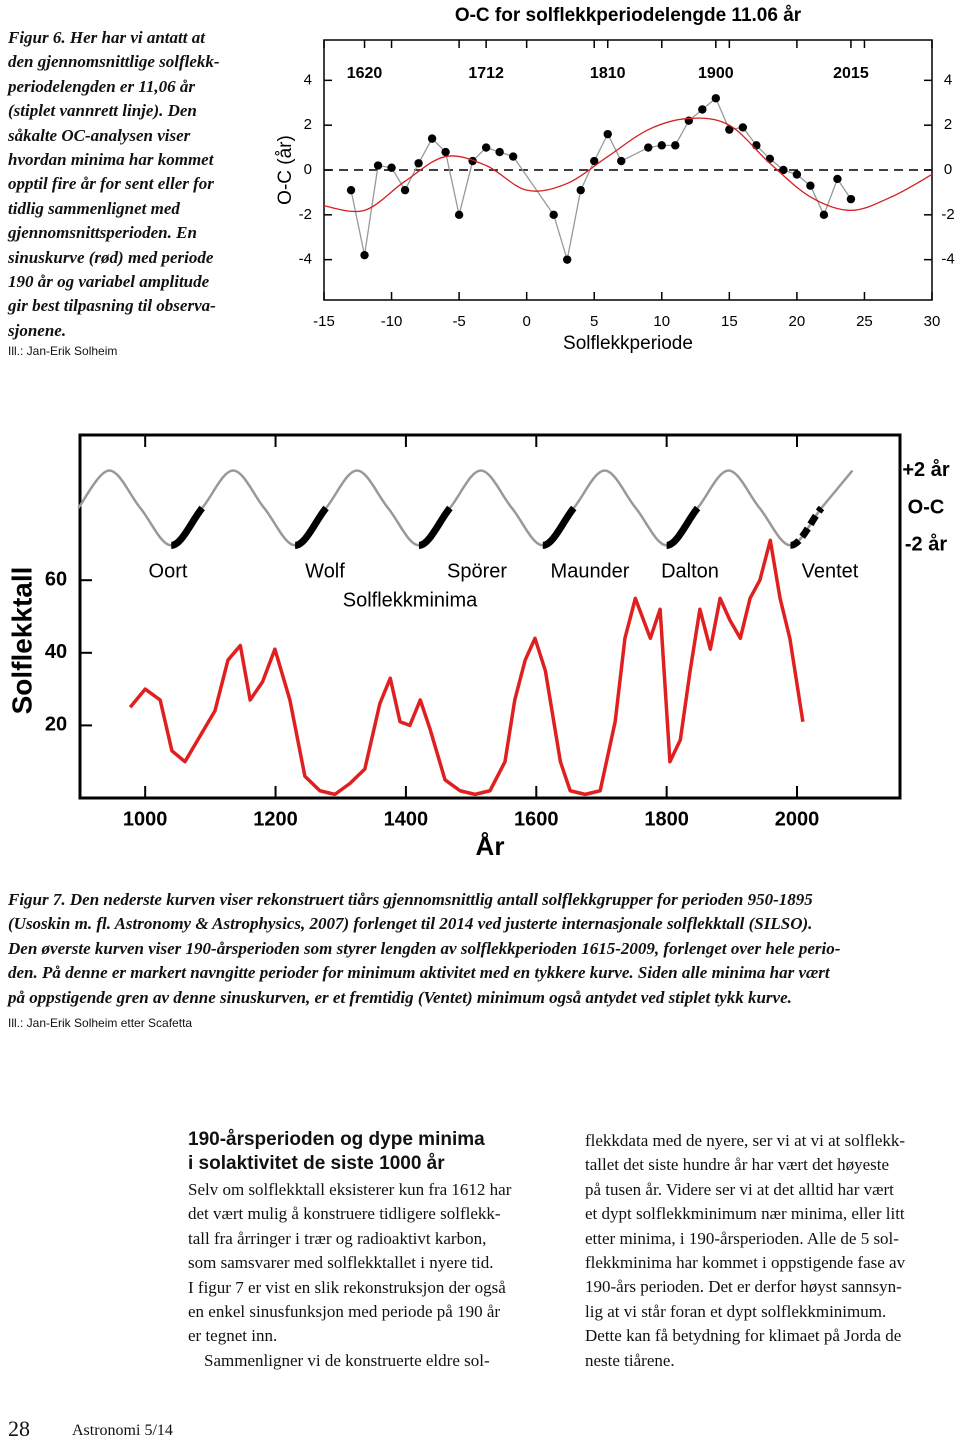 This screenshot has width=960, height=1442. What do you see at coordinates (716, 73) in the screenshot?
I see `x2-tick-label: 1900` at bounding box center [716, 73].